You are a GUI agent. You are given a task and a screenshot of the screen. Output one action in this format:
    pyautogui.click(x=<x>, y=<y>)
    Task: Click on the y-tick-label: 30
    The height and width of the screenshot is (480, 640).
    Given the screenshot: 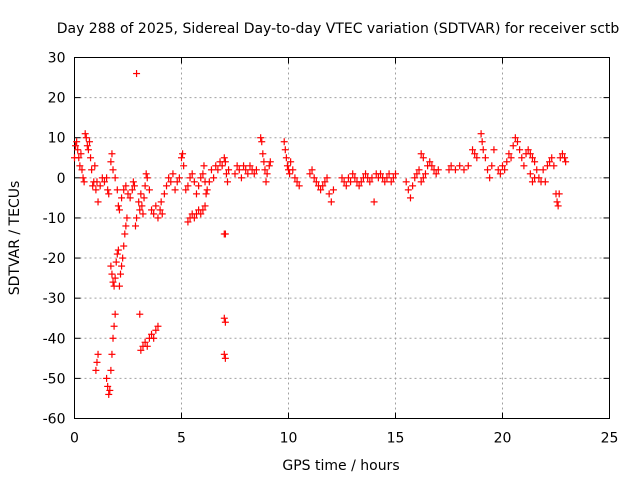 What is the action you would take?
    pyautogui.click(x=57, y=59)
    